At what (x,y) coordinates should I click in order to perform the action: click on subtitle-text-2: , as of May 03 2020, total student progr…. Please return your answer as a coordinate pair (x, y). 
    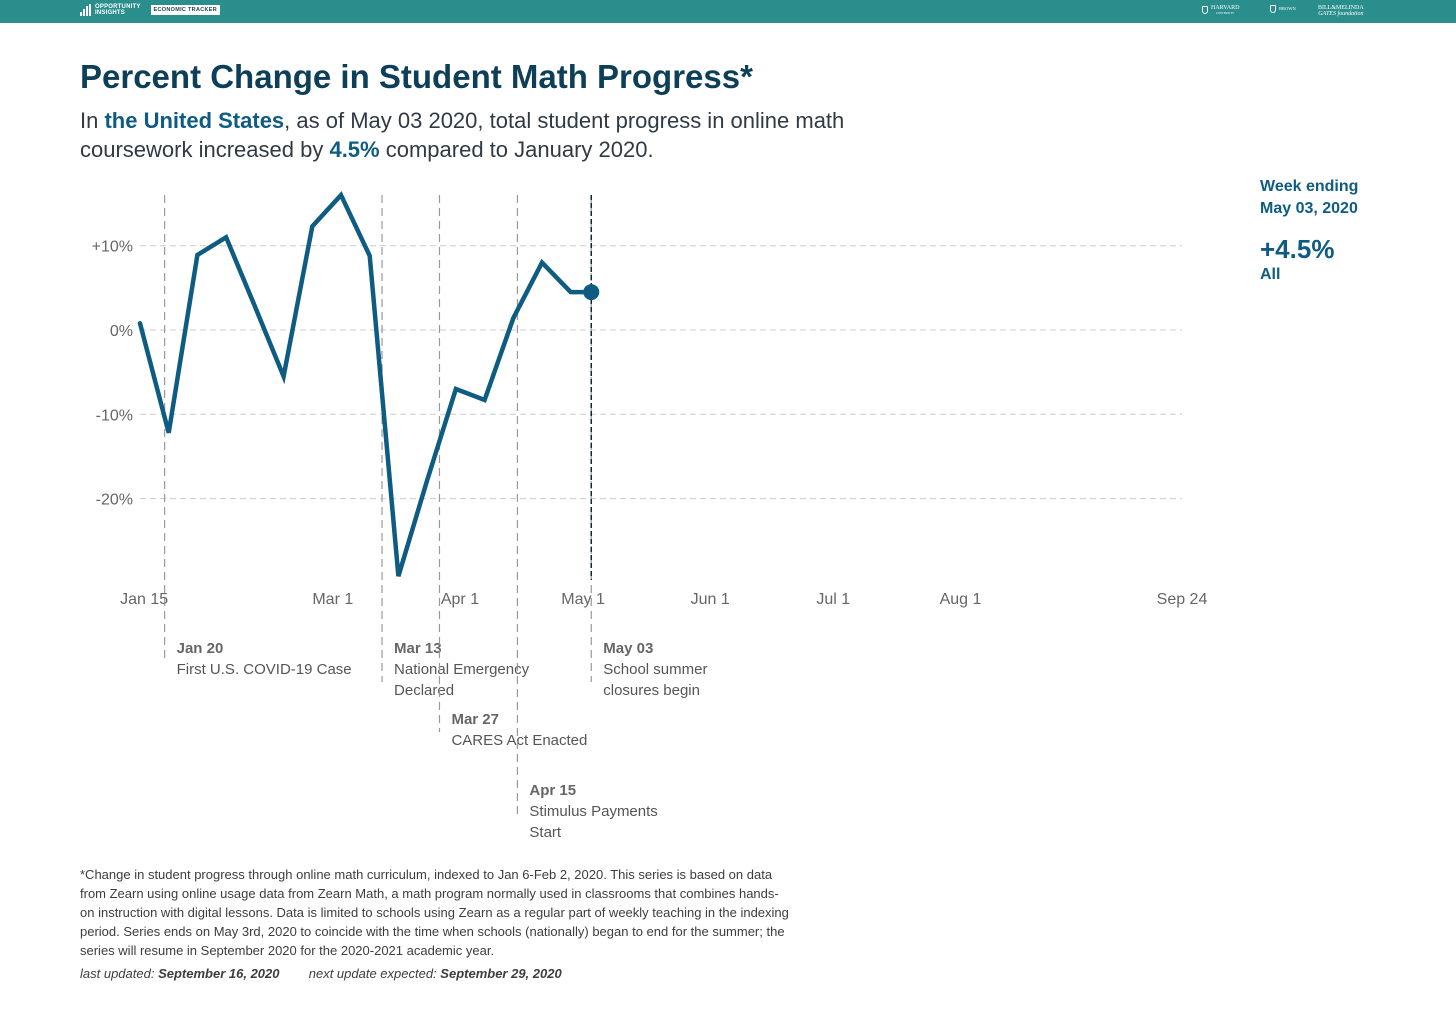
    Looking at the image, I should click on (462, 135).